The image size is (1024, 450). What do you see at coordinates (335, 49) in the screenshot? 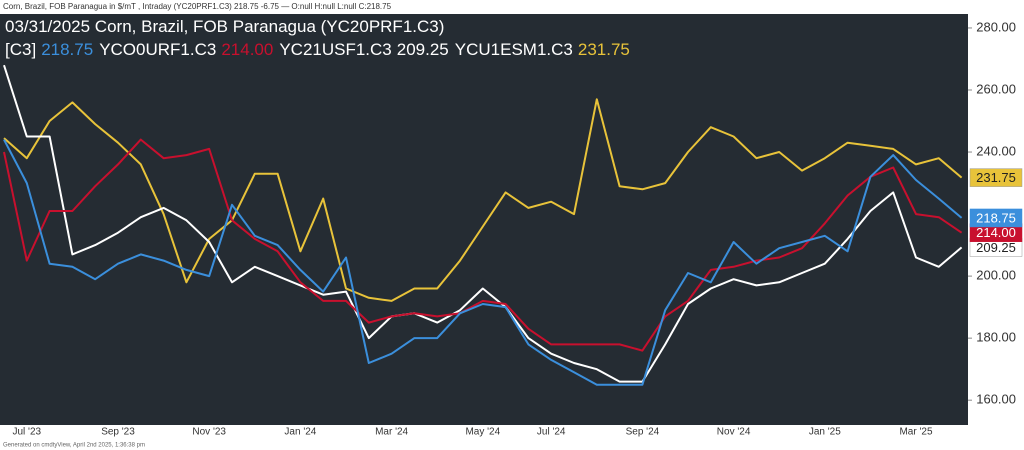
I see `legend-name: YC21USF1.C3` at bounding box center [335, 49].